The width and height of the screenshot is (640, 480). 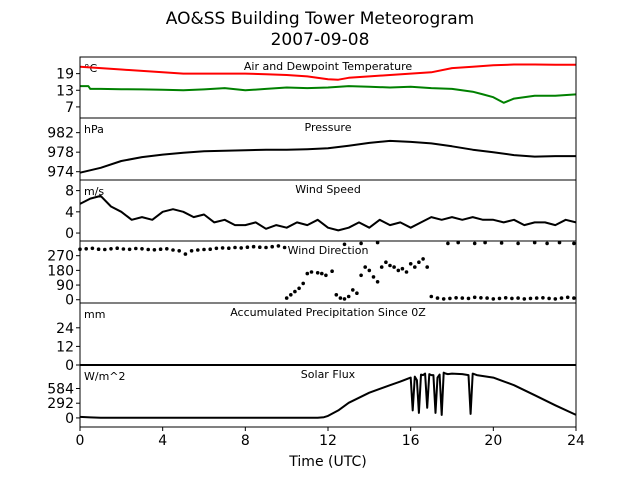 What do you see at coordinates (245, 441) in the screenshot?
I see `x-tick-label: 8` at bounding box center [245, 441].